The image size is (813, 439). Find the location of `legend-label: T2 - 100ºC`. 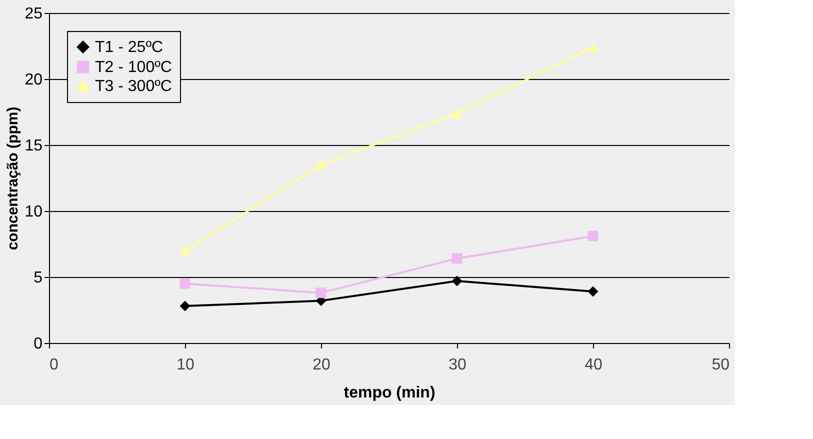

legend-label: T2 - 100ºC is located at coordinates (133, 67).